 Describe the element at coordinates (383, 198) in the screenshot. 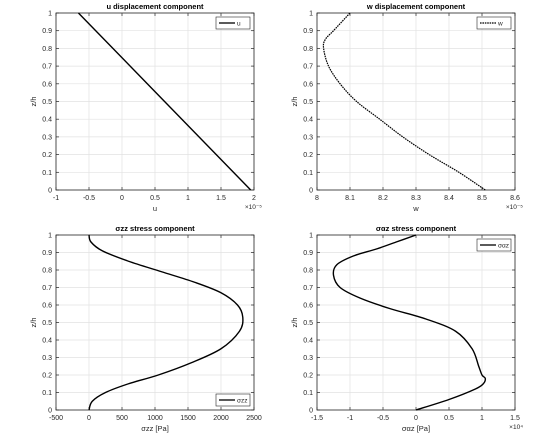

I see `x-tick-label: 8.2` at that location.